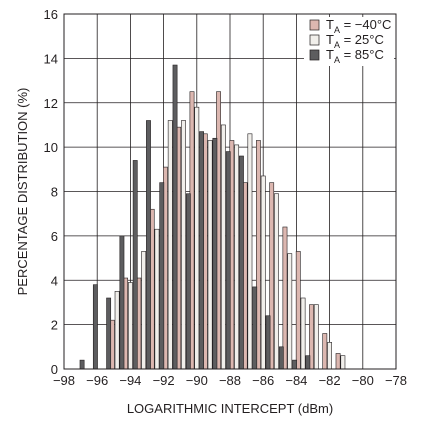  I want to click on y-tick-label: 14, so click(51, 58).